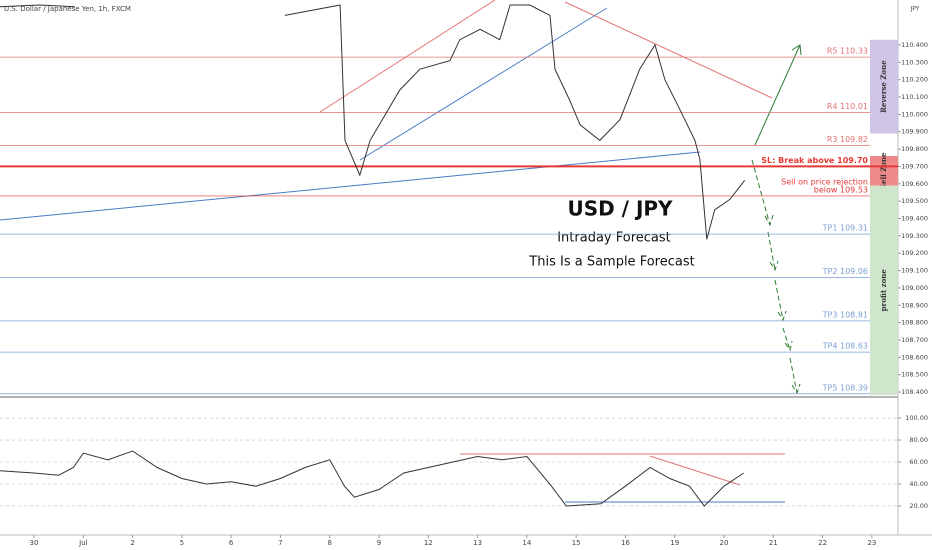  What do you see at coordinates (845, 314) in the screenshot?
I see `level-label: TP3 108.81` at bounding box center [845, 314].